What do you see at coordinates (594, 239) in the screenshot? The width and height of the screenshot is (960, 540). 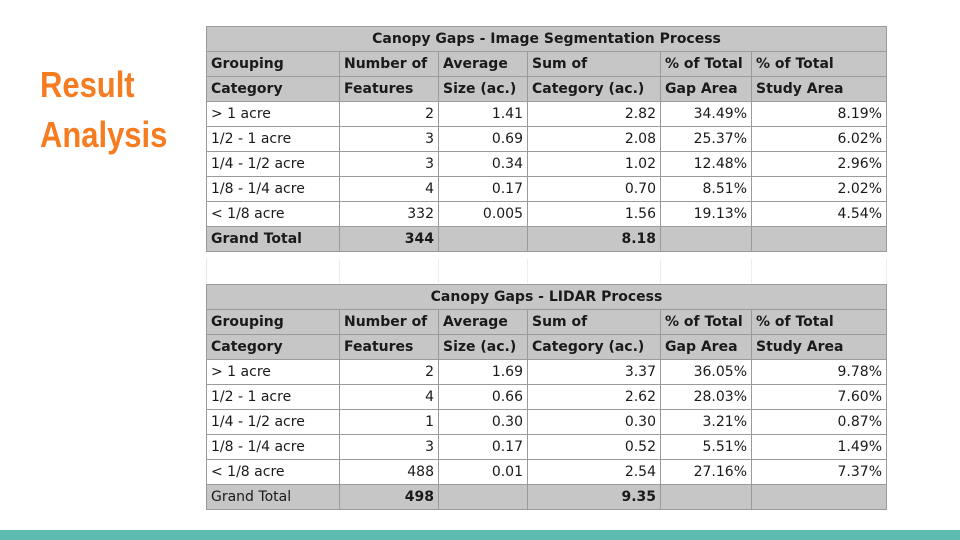 I see `grand-total-sum: 8.18` at bounding box center [594, 239].